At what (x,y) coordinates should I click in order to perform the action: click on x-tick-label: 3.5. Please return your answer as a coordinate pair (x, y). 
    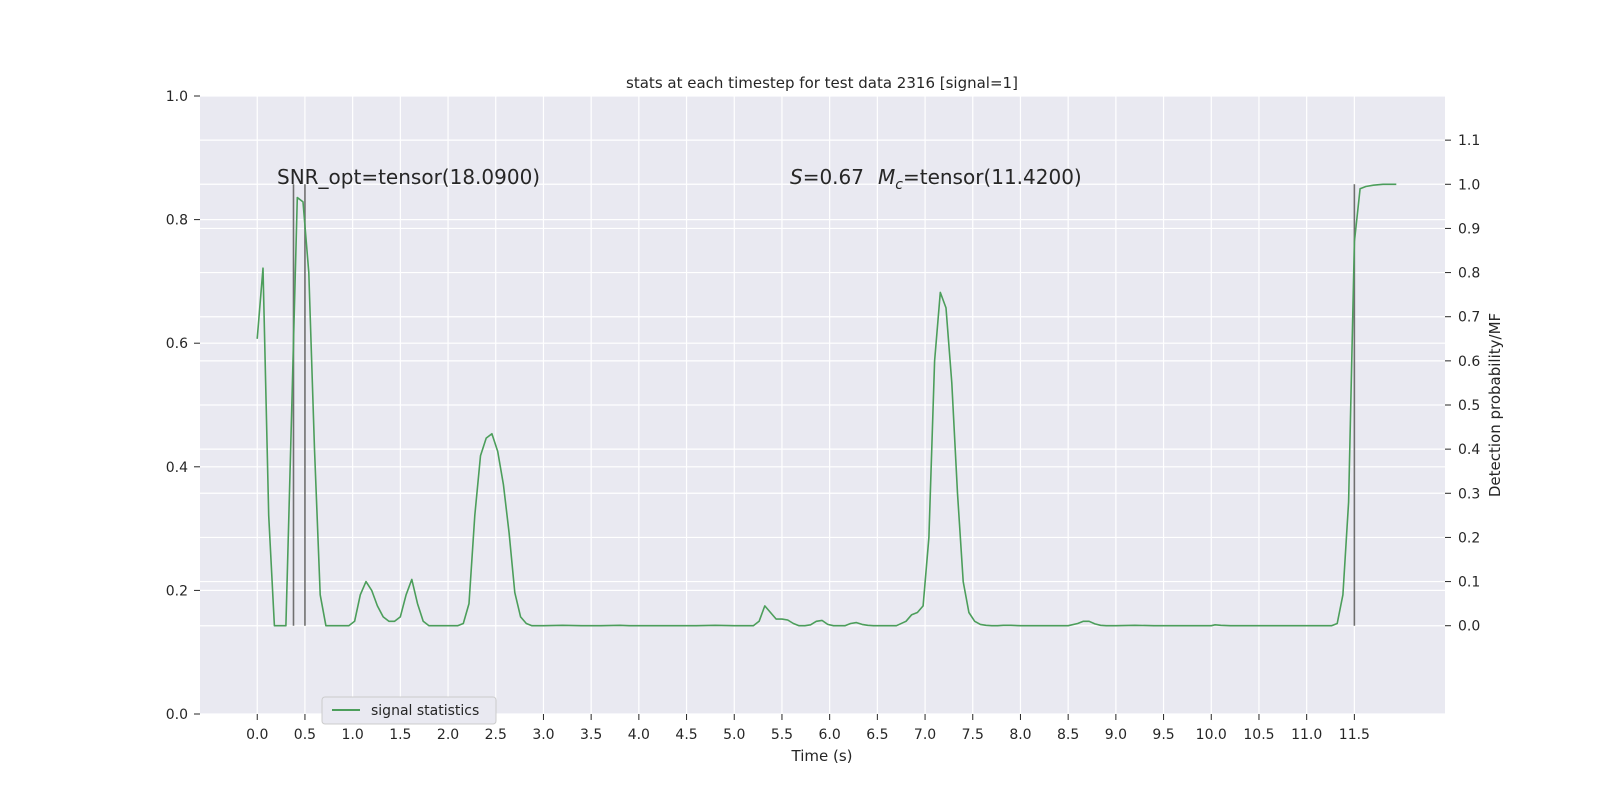
    Looking at the image, I should click on (591, 735).